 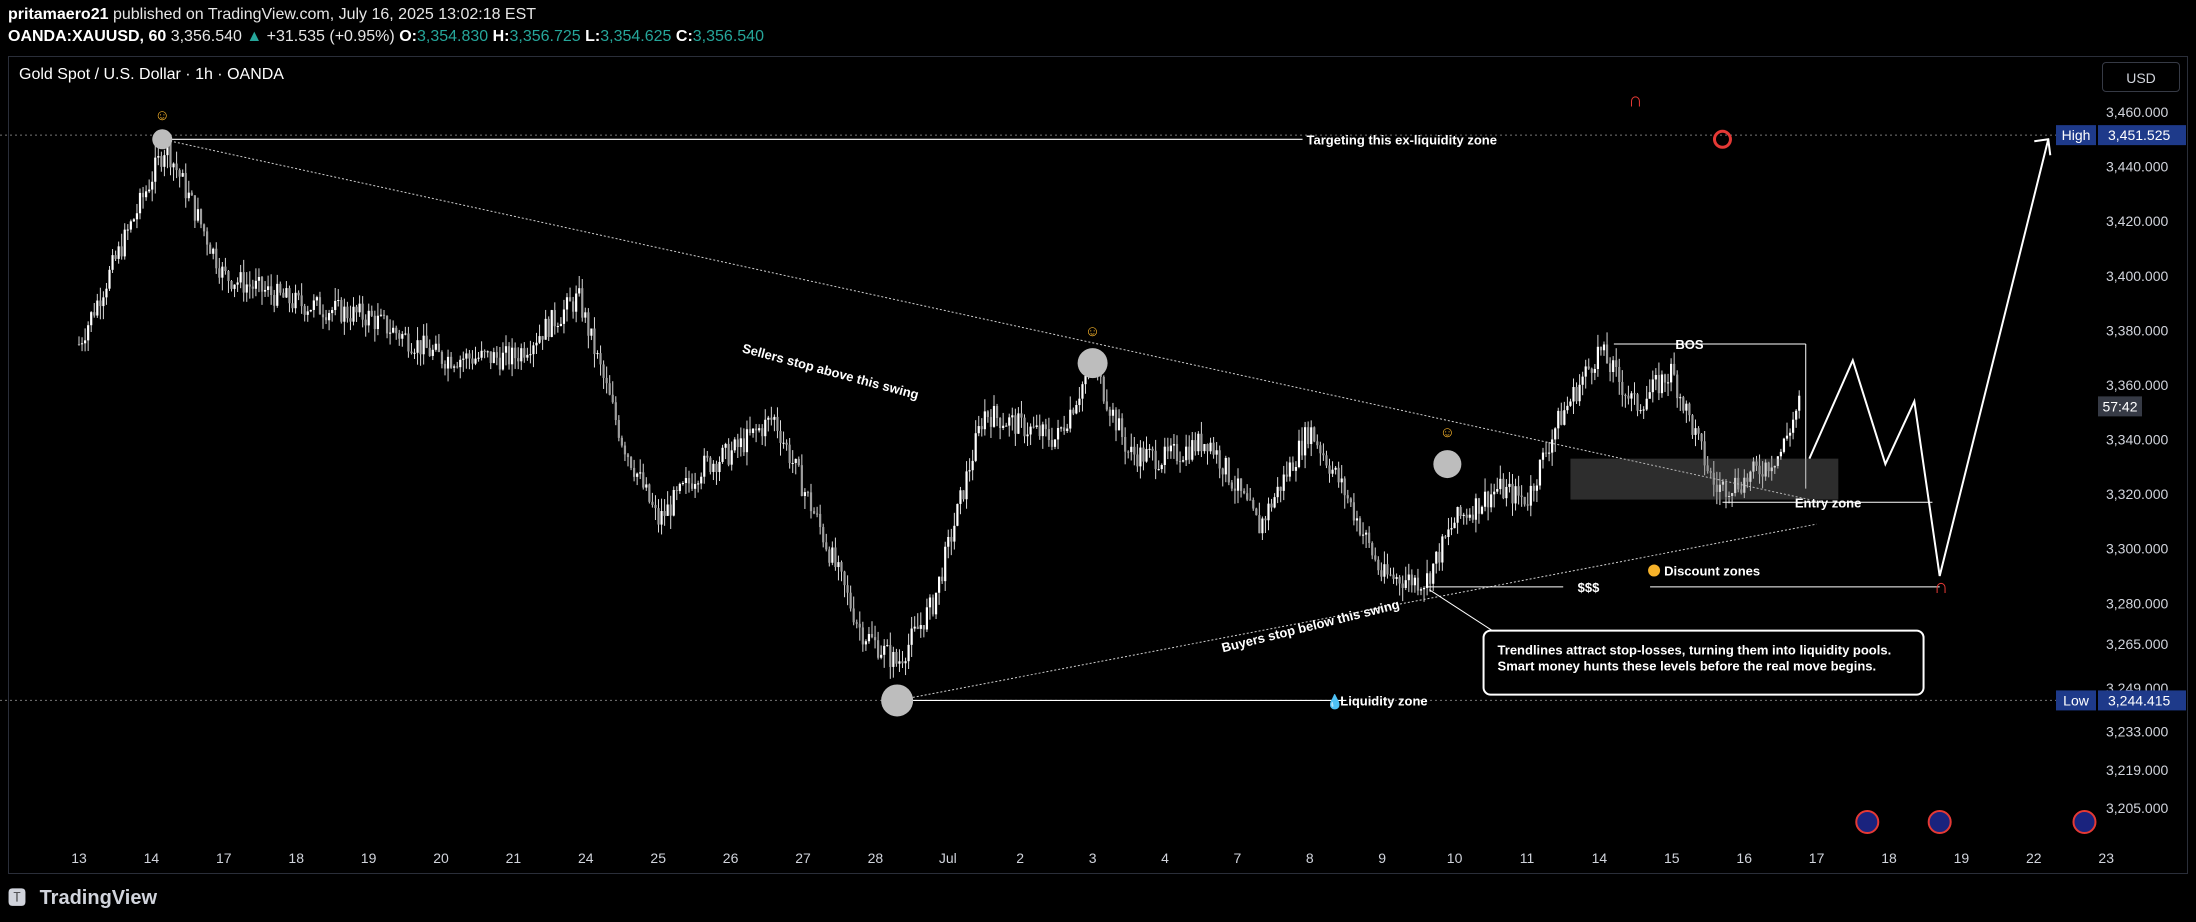 I want to click on y-tick-label: 3,320.000, so click(x=2137, y=494).